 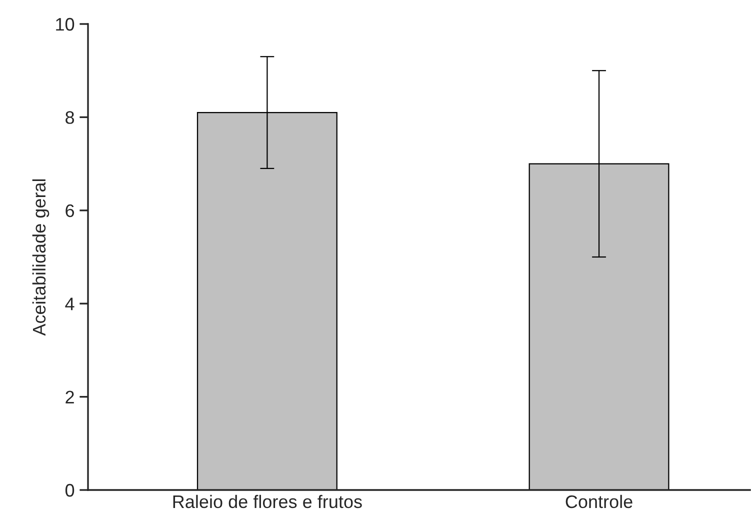 I want to click on y-axis-title: Aceitabilidade geral, so click(x=41, y=257).